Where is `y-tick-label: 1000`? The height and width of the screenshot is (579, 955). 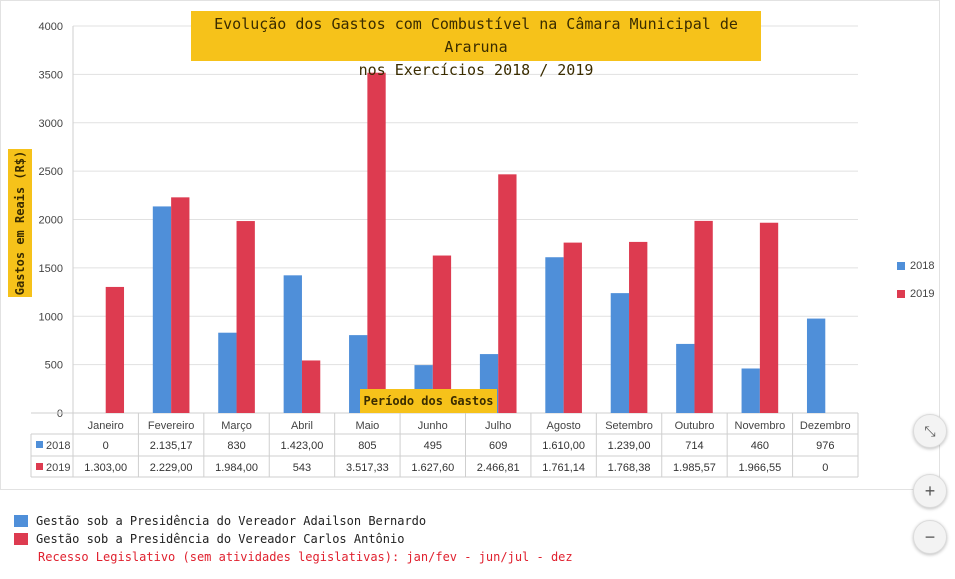
y-tick-label: 1000 is located at coordinates (51, 317).